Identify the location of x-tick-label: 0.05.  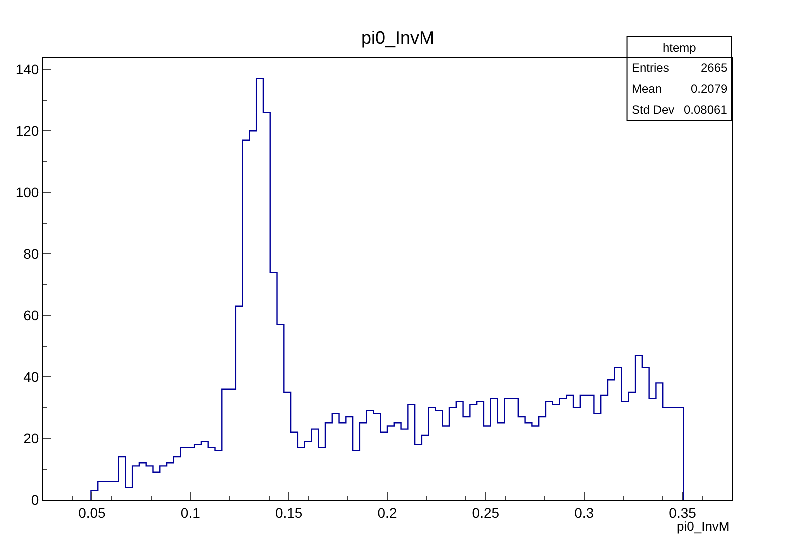
(92, 512).